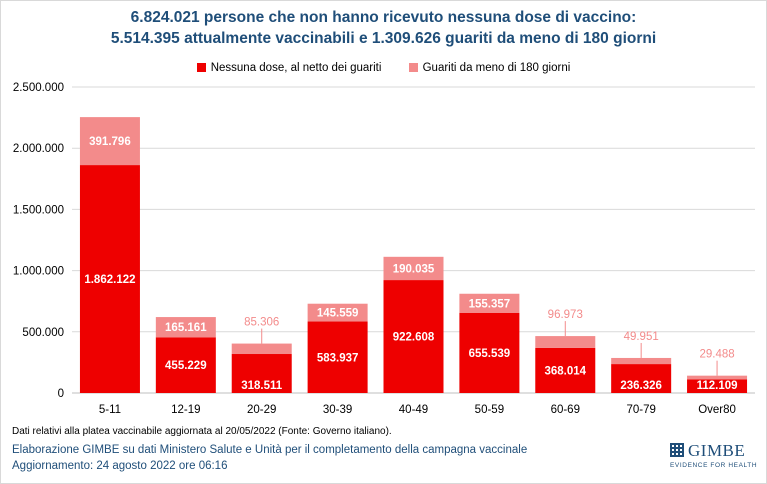 Image resolution: width=767 pixels, height=484 pixels. I want to click on y-tick-label: 0, so click(61, 394).